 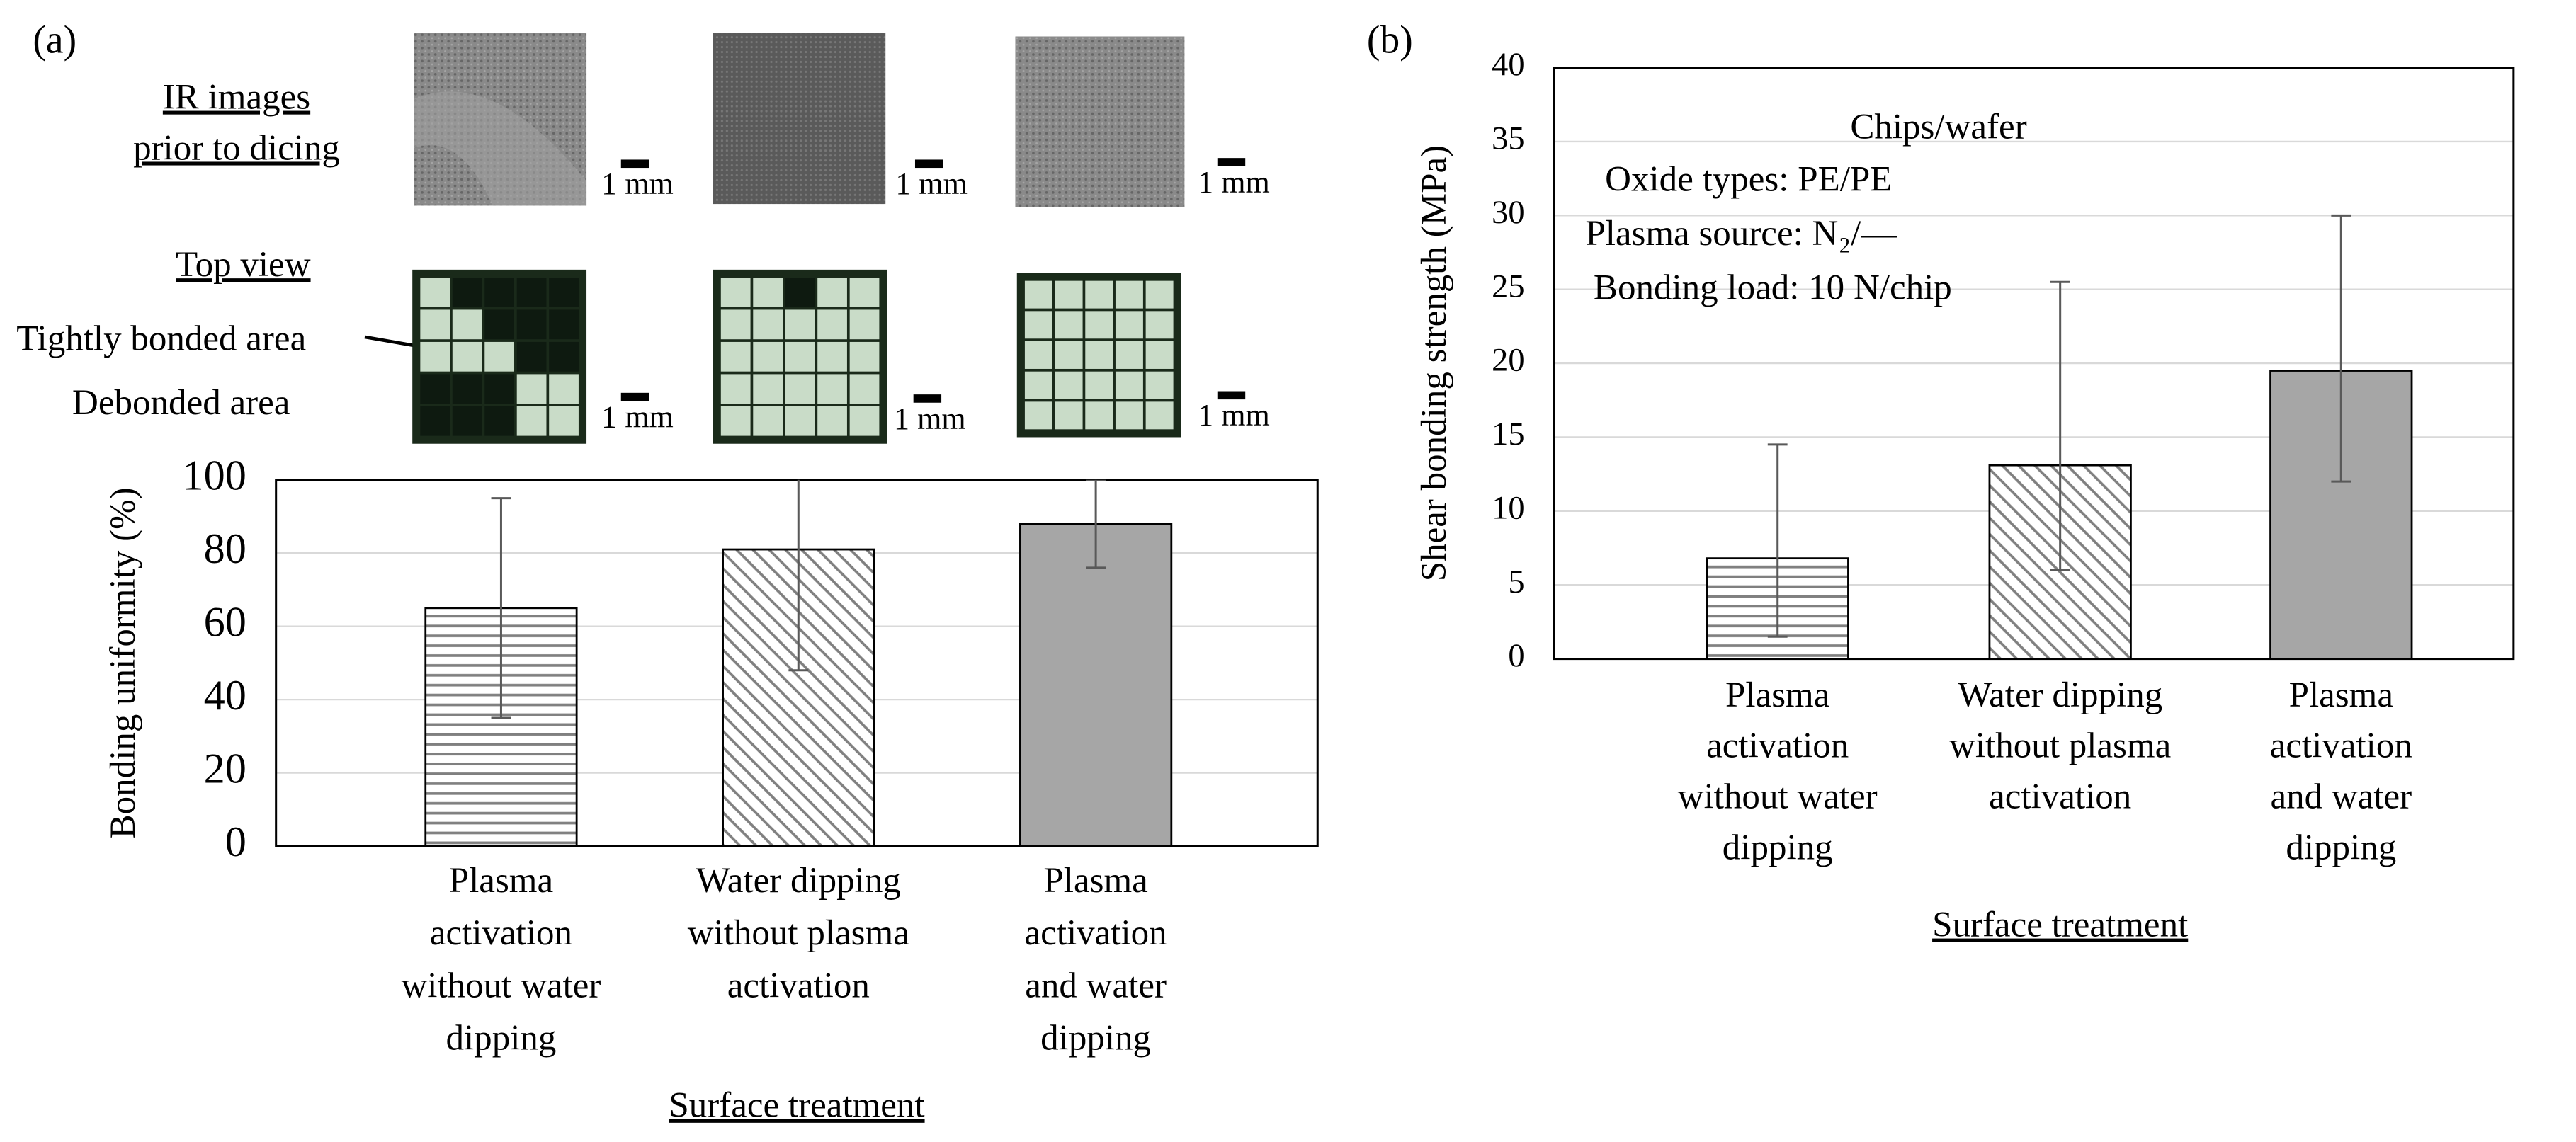 I want to click on y-tick-label: 15, so click(x=1508, y=434).